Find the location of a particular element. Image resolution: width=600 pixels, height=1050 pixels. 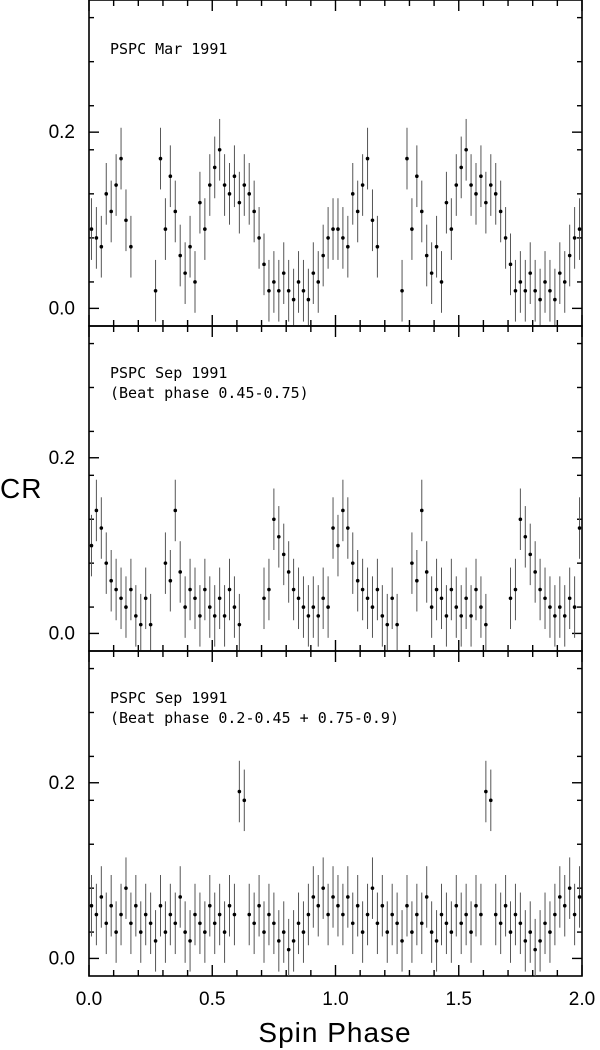

panel-bottom-annotation-line-2: (Beat phase 0.2-0.45 + 0.75-0.9) is located at coordinates (254, 718).